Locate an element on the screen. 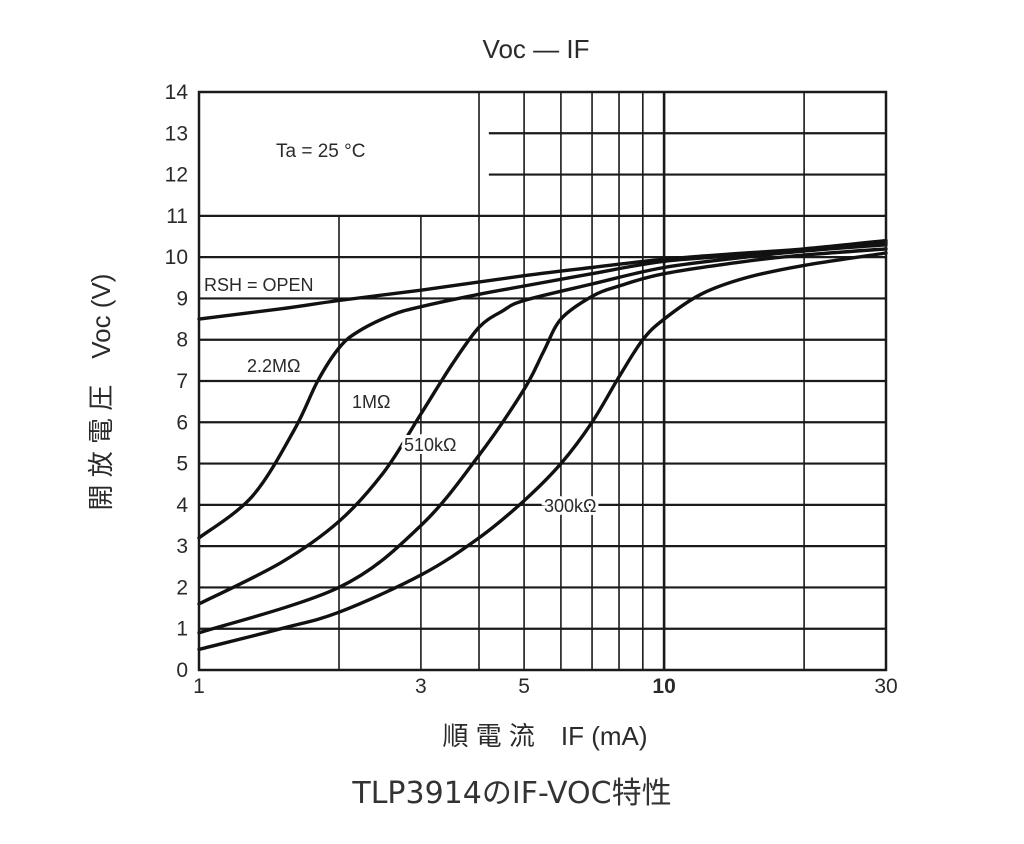  y-tick-label: 11 is located at coordinates (177, 216).